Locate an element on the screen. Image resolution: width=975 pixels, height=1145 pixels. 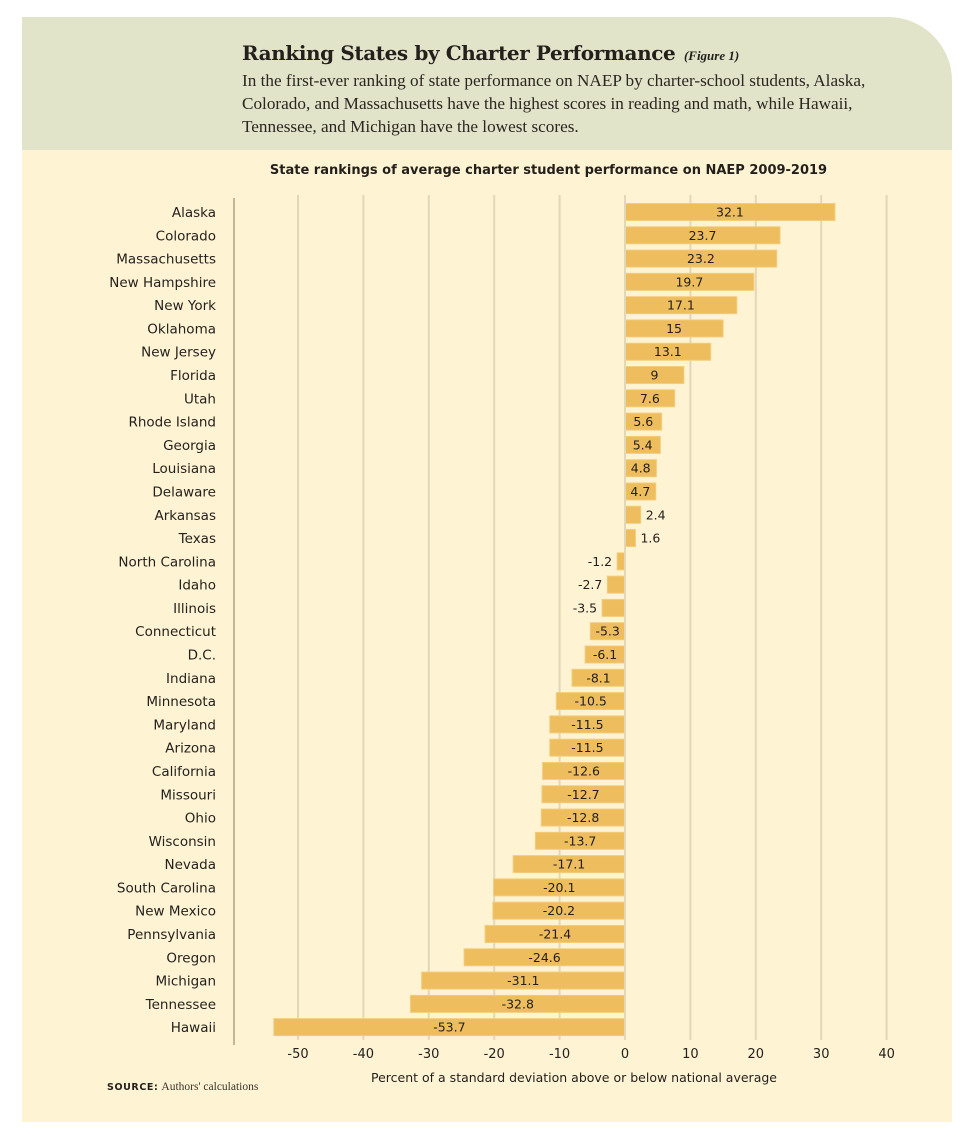
value-label: 1.6 is located at coordinates (650, 538).